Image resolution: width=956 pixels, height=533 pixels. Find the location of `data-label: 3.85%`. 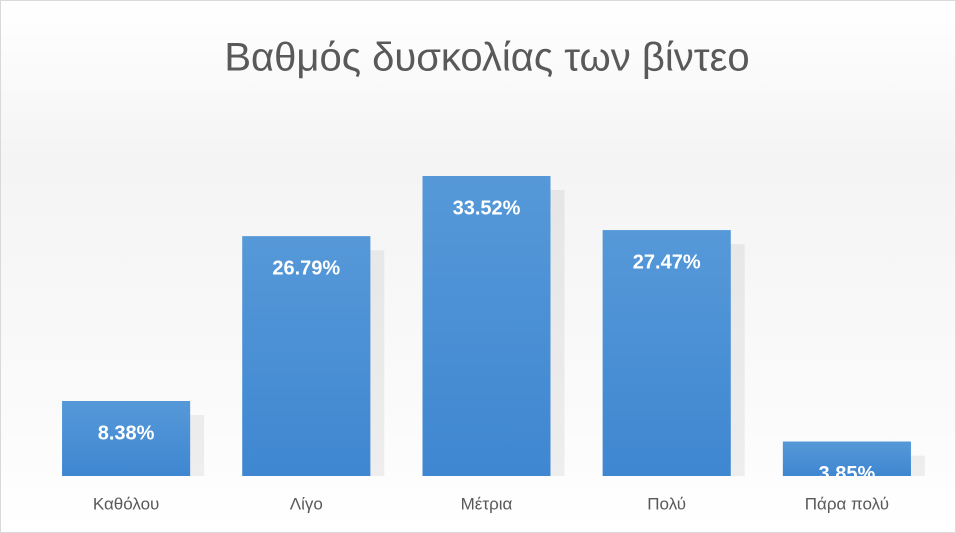

data-label: 3.85% is located at coordinates (847, 474).